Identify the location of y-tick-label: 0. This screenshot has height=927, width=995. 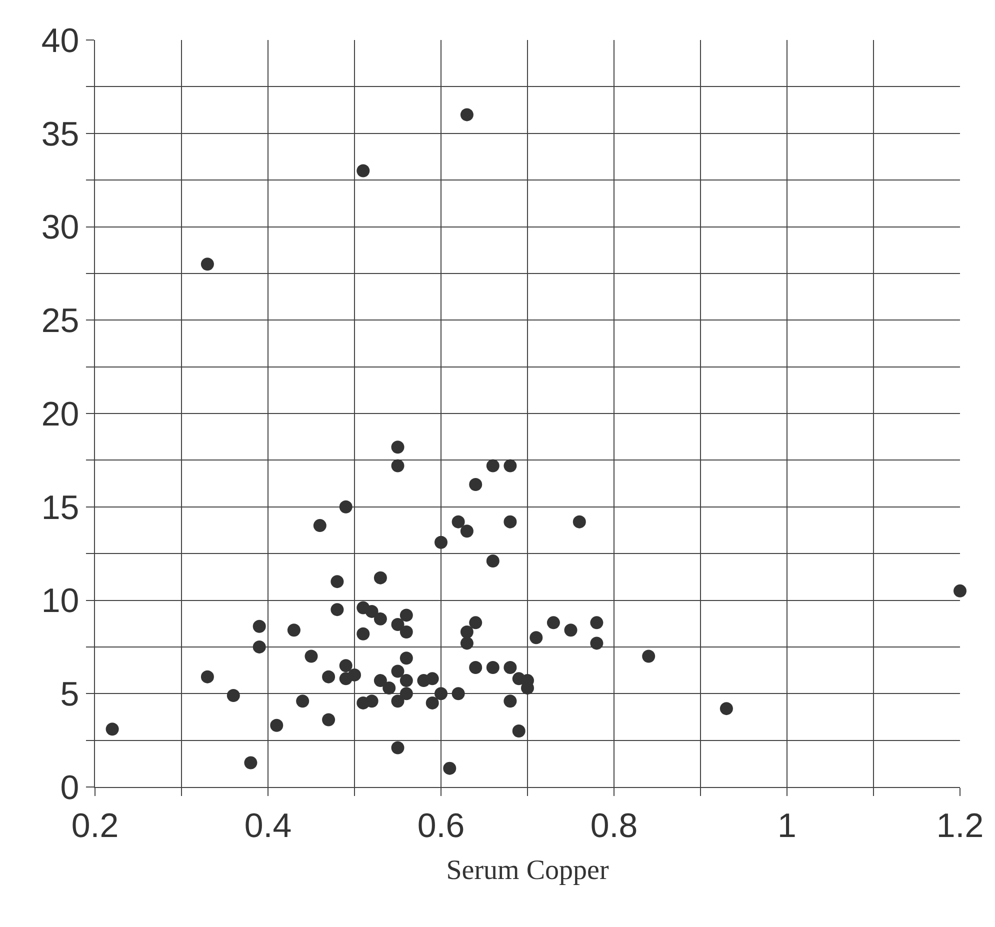
(70, 787).